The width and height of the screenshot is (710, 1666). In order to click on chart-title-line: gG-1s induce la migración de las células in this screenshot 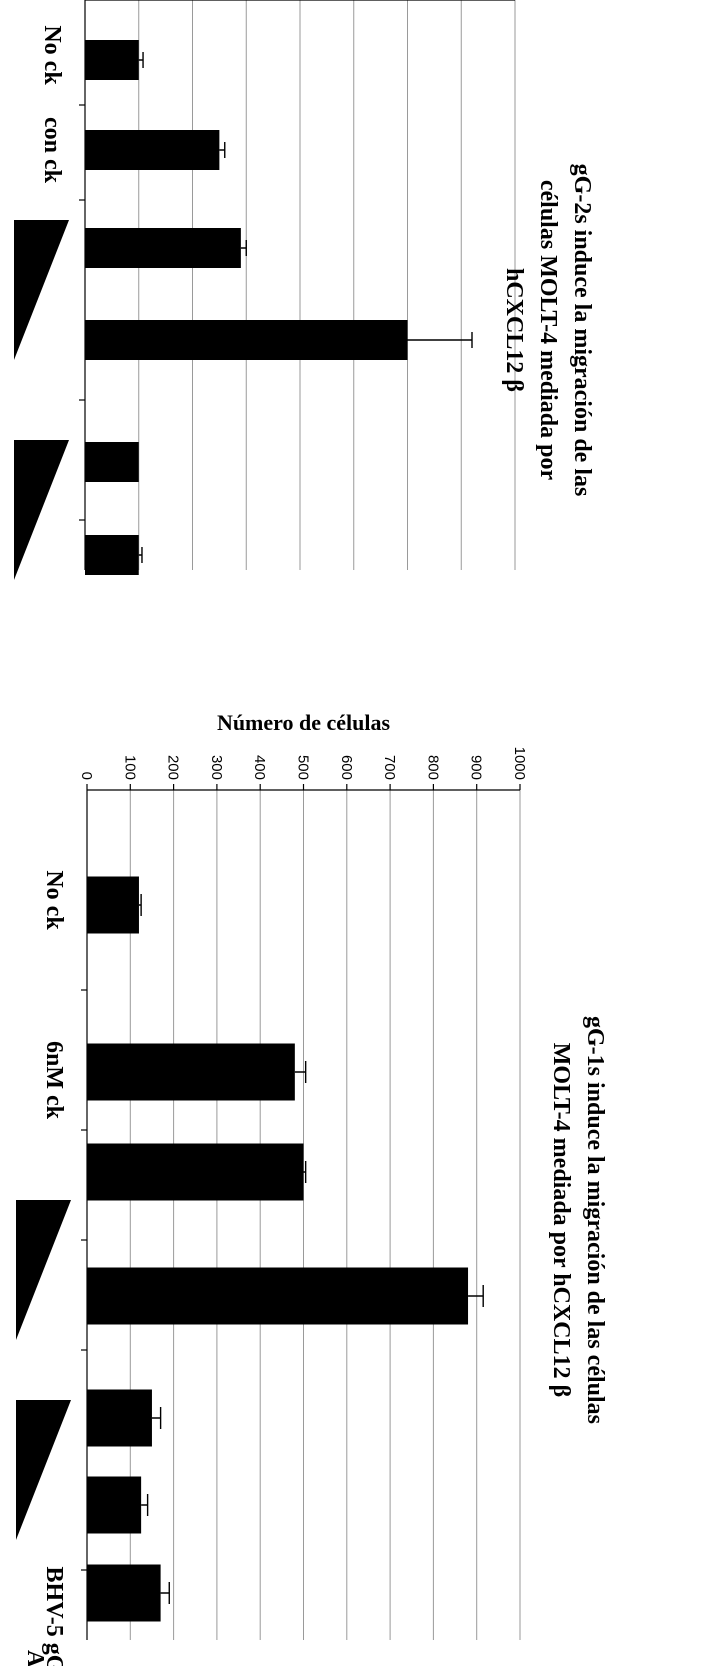, I will do `click(595, 1220)`.